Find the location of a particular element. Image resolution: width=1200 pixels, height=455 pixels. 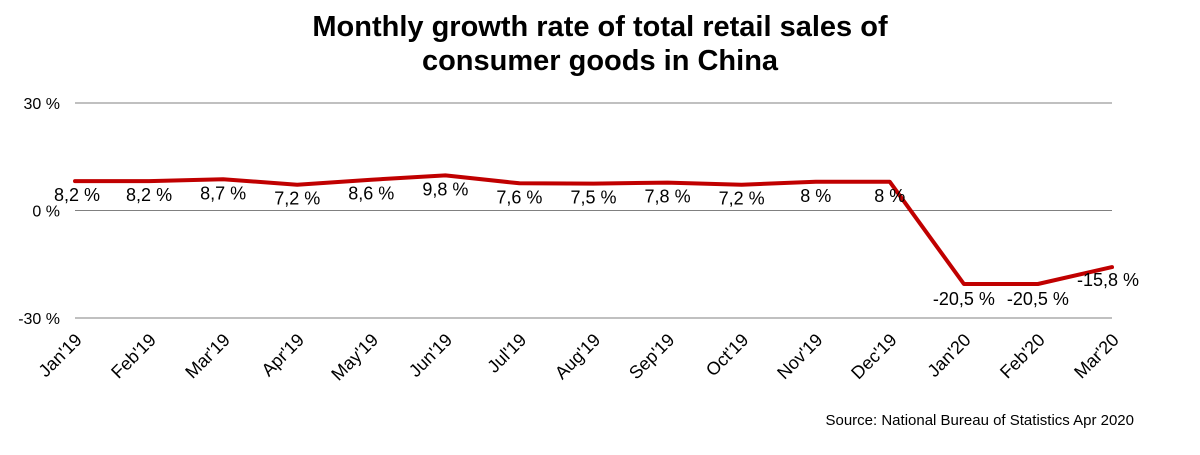

data-label: 8,7 % is located at coordinates (223, 193).